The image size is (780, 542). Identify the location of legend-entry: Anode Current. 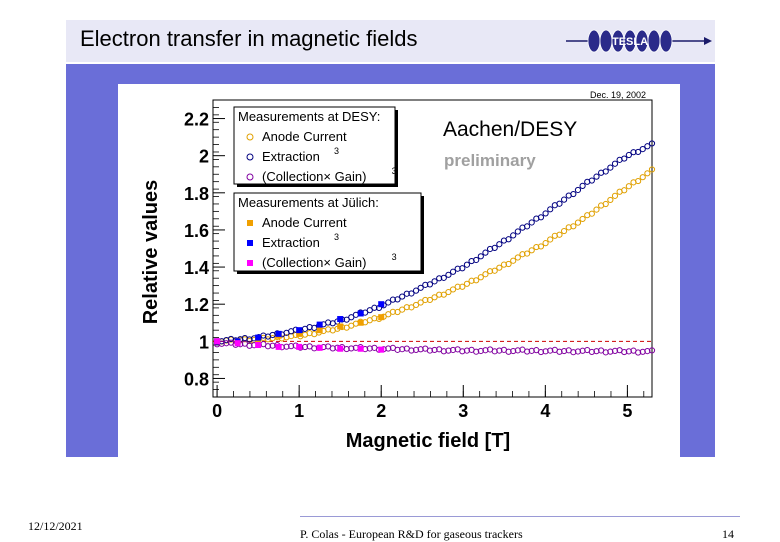
(304, 136).